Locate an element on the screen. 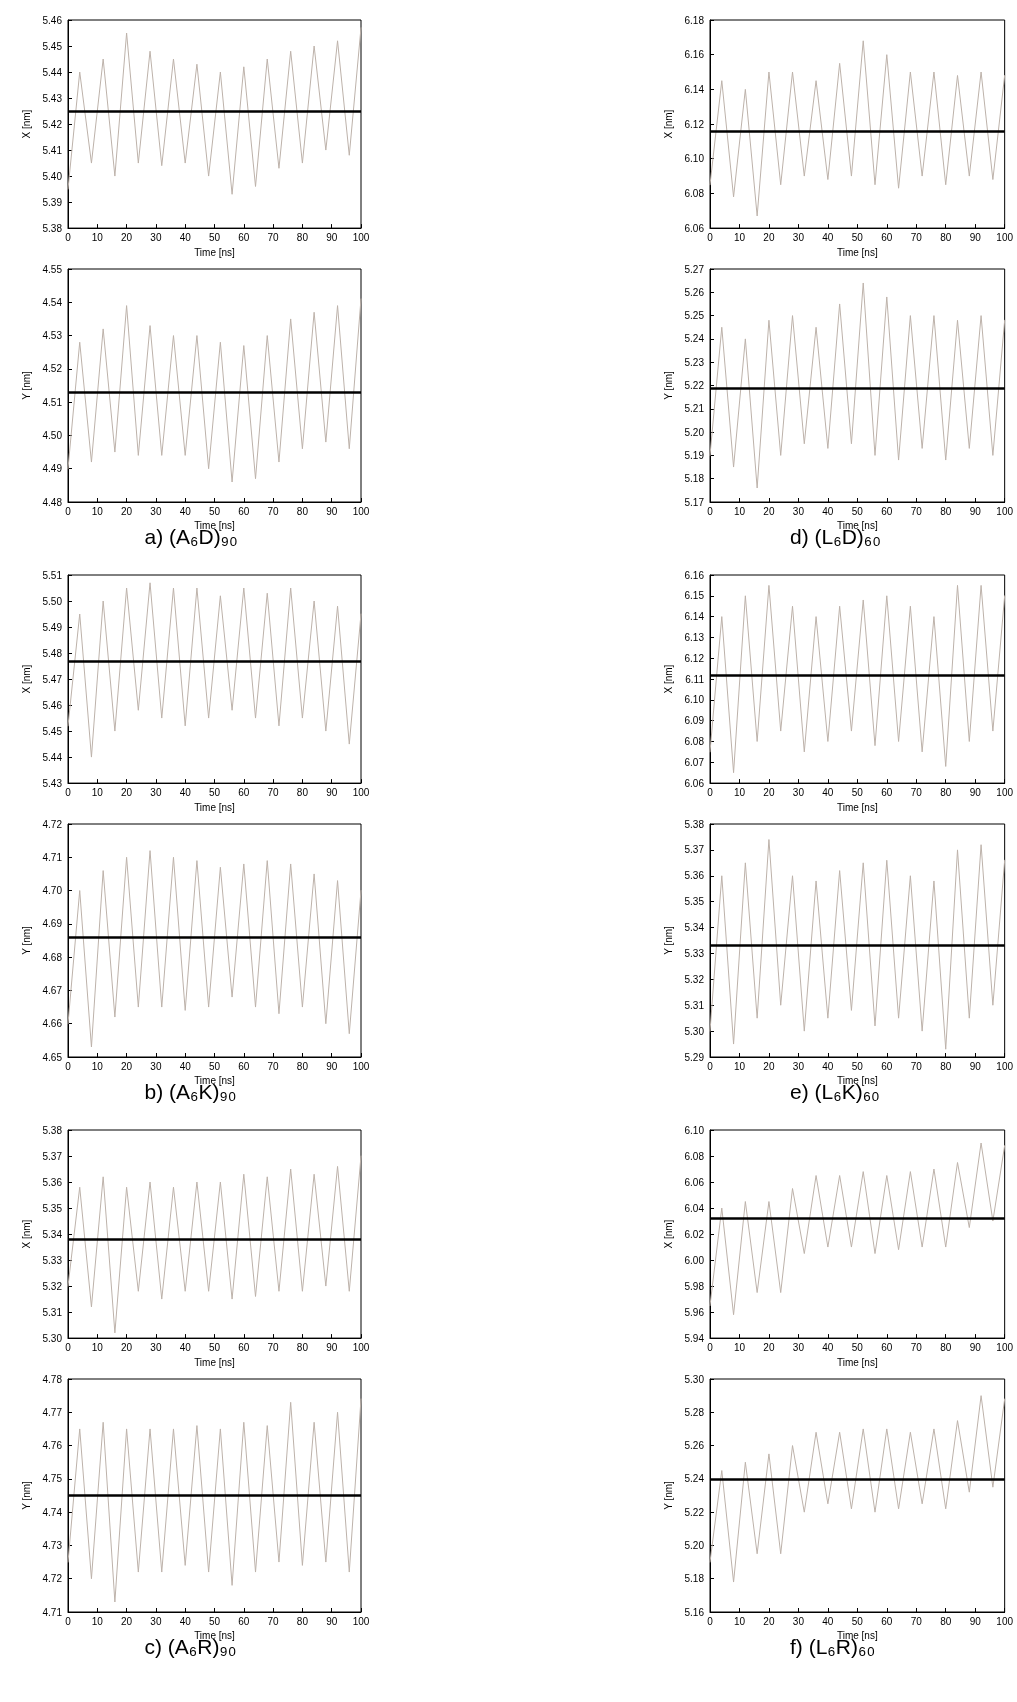 This screenshot has width=1017, height=1702. y-tick-label: 5.24 is located at coordinates (694, 339).